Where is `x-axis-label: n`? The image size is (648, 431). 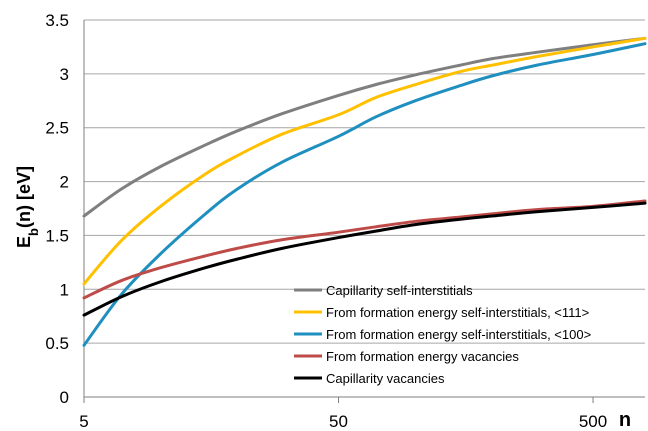 x-axis-label: n is located at coordinates (625, 420).